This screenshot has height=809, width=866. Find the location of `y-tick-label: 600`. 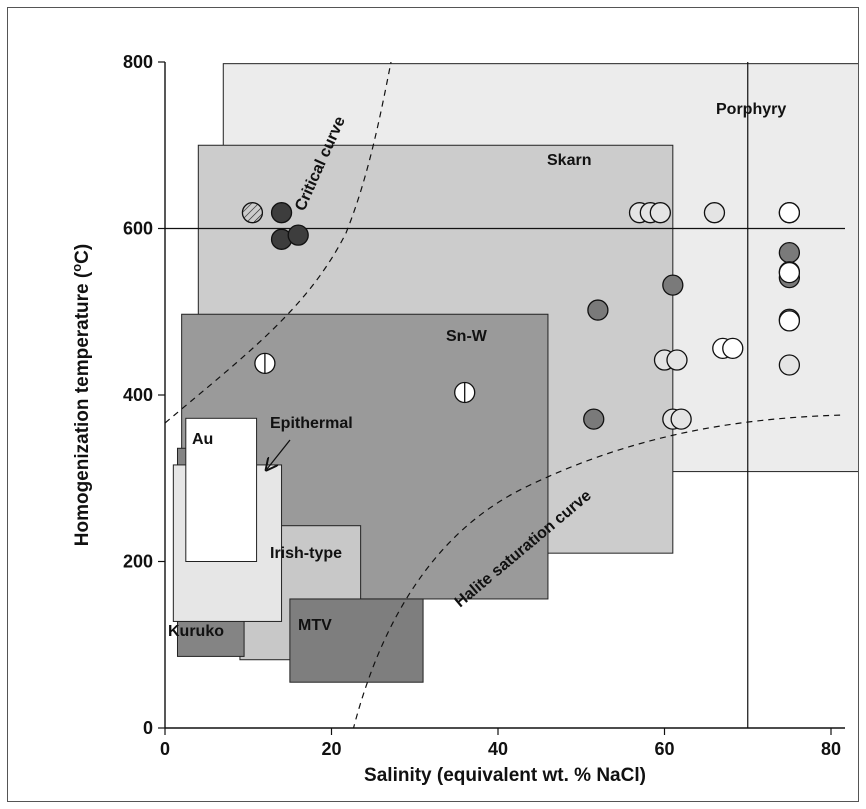

y-tick-label: 600 is located at coordinates (138, 229).